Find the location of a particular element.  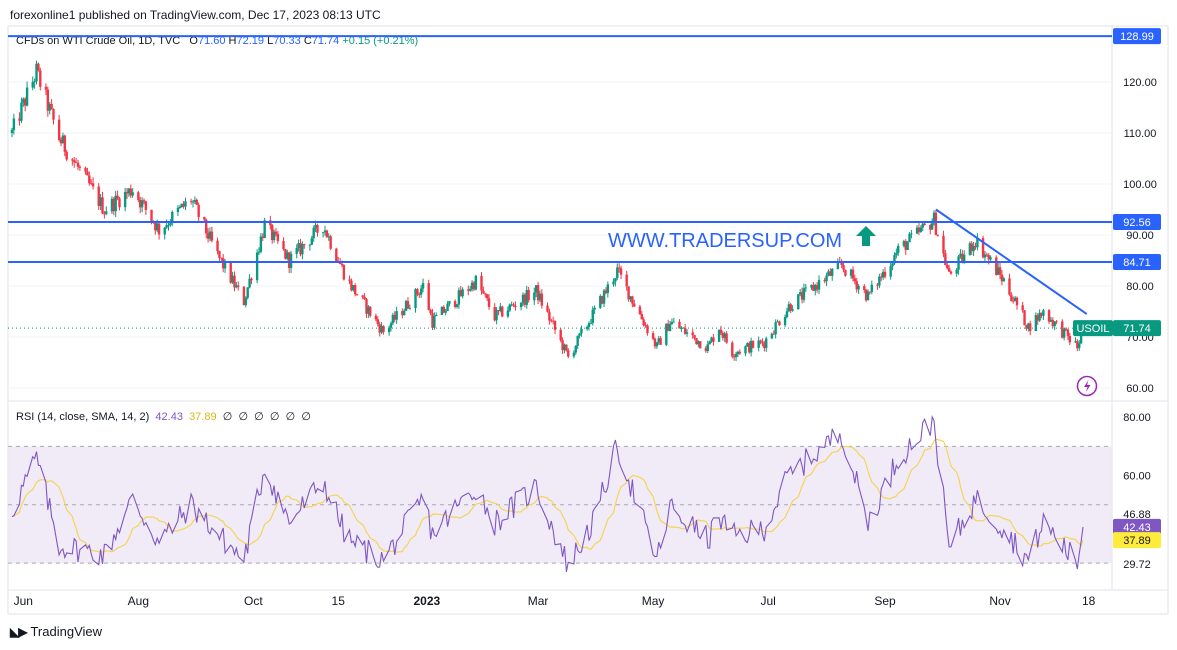

open-value: 71.60 is located at coordinates (211, 41).